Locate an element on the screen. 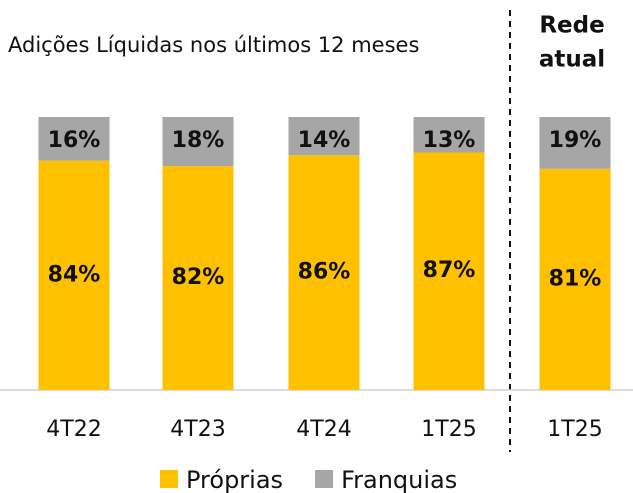 The width and height of the screenshot is (633, 493). value-label: 82% is located at coordinates (198, 277).